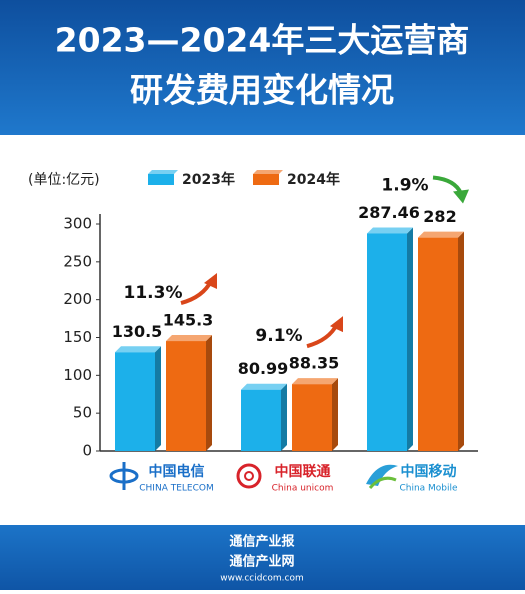  What do you see at coordinates (77, 337) in the screenshot?
I see `y-tick-label: 150` at bounding box center [77, 337].